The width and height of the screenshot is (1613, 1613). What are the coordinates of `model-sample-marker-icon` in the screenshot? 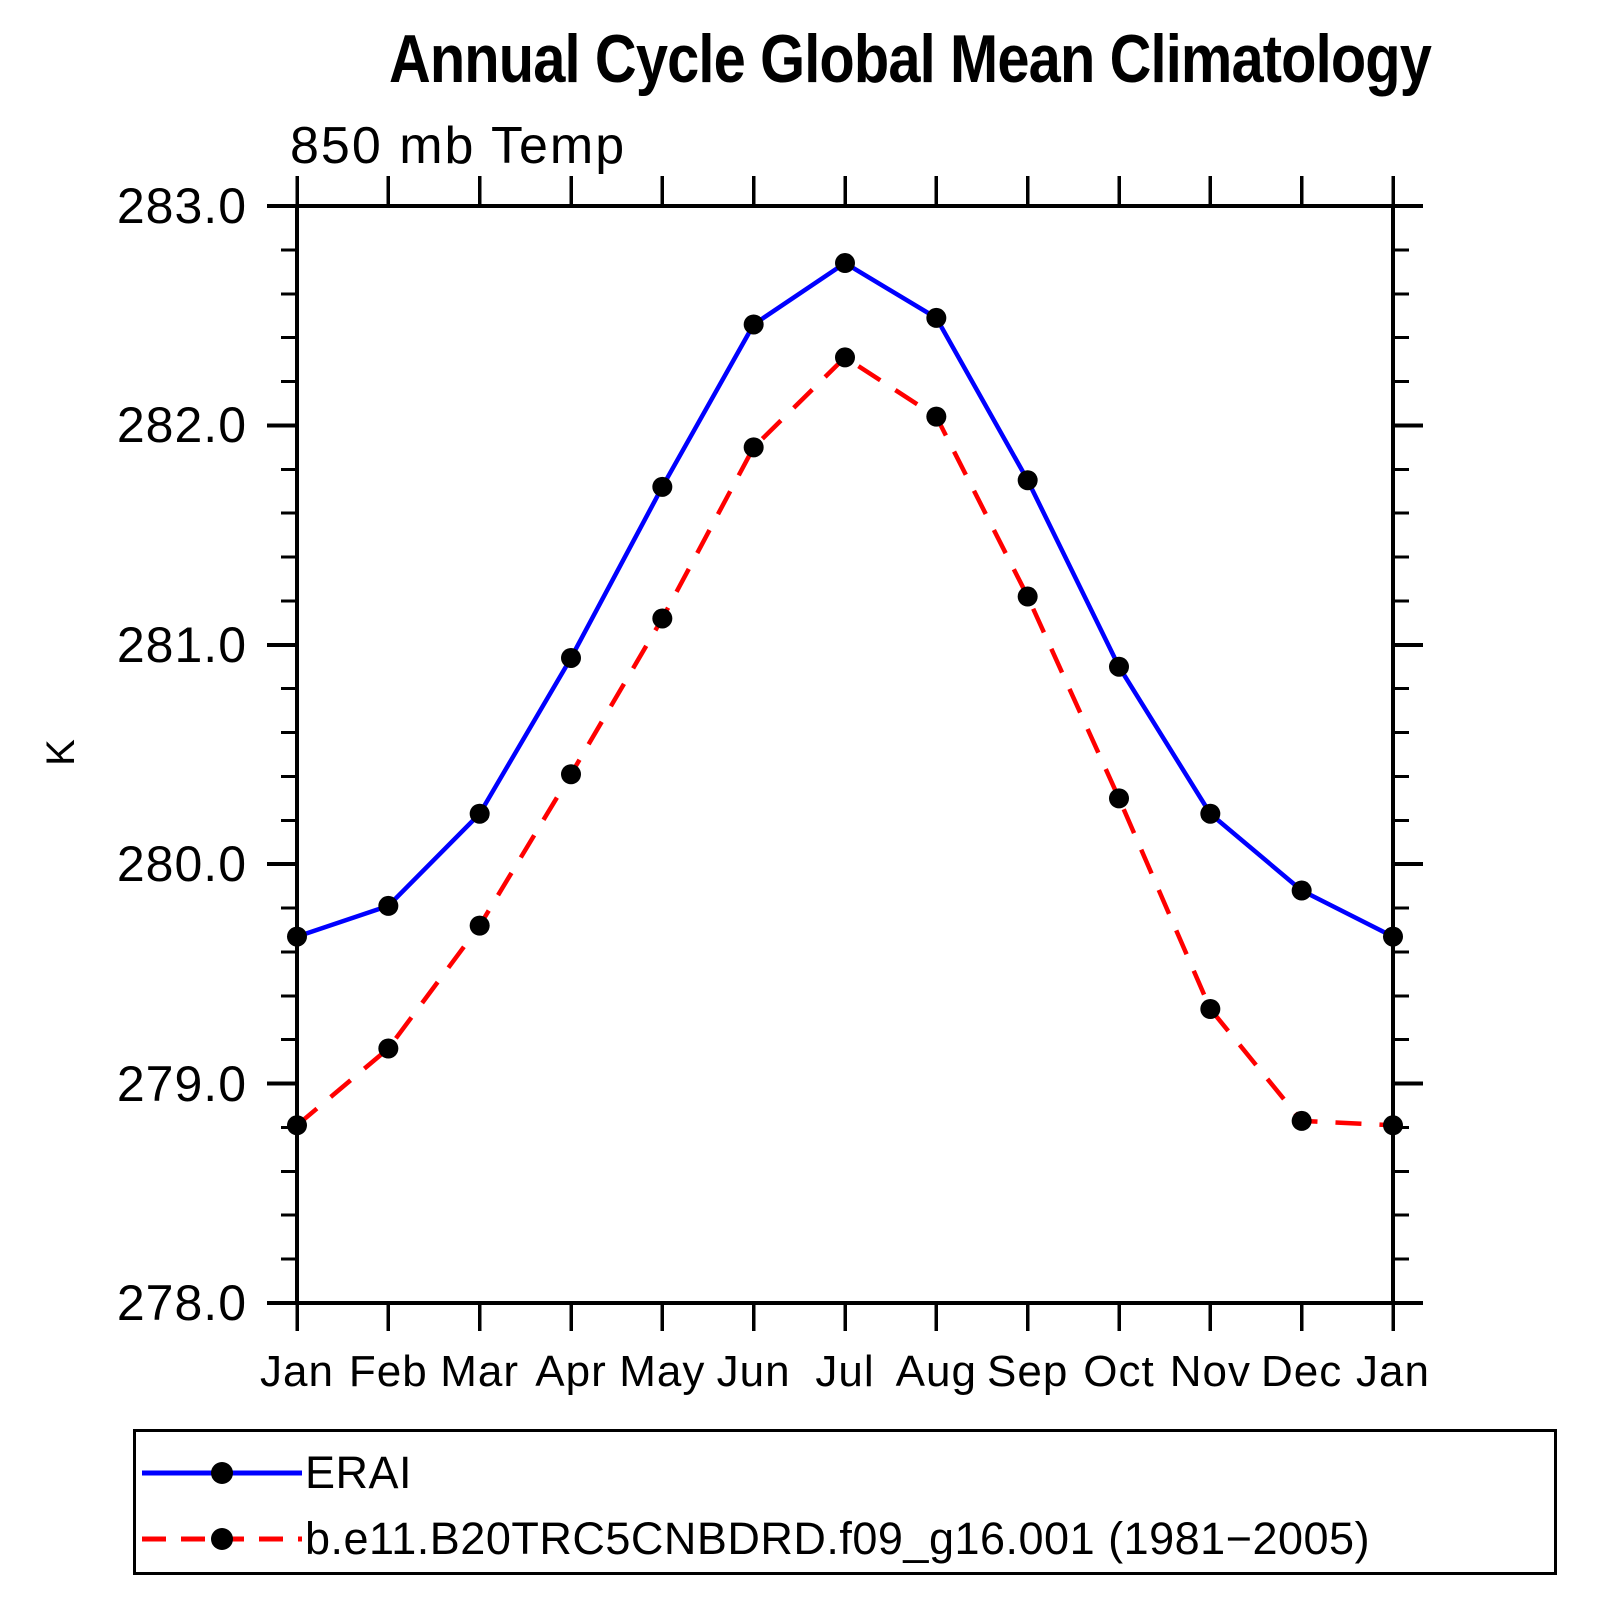 It's located at (222, 1539).